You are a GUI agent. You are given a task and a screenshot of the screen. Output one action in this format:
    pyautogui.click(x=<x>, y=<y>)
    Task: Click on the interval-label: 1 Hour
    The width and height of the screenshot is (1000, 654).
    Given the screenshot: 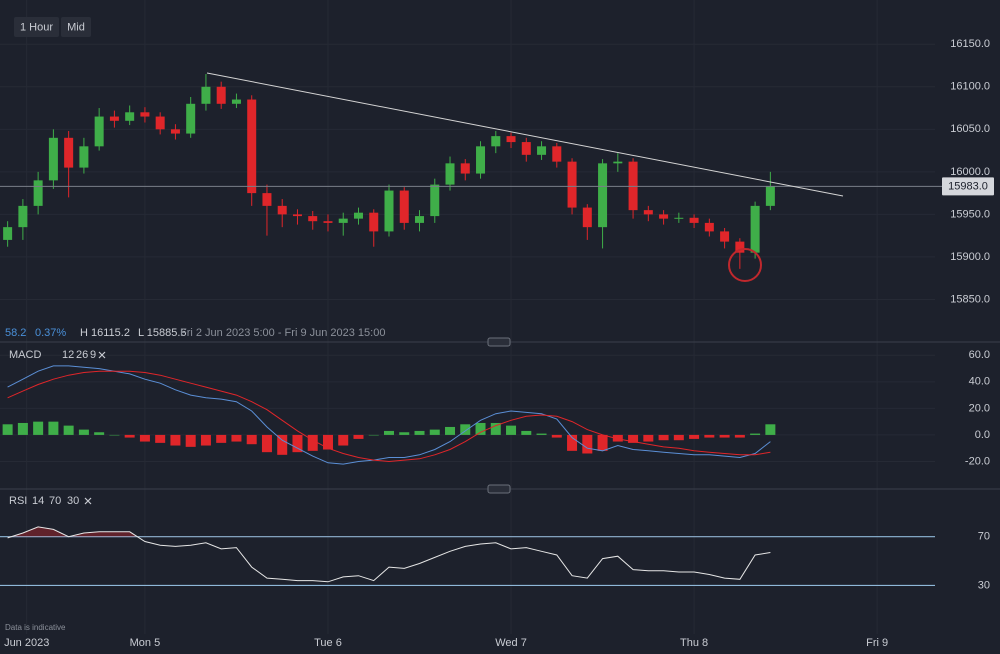 What is the action you would take?
    pyautogui.click(x=36, y=27)
    